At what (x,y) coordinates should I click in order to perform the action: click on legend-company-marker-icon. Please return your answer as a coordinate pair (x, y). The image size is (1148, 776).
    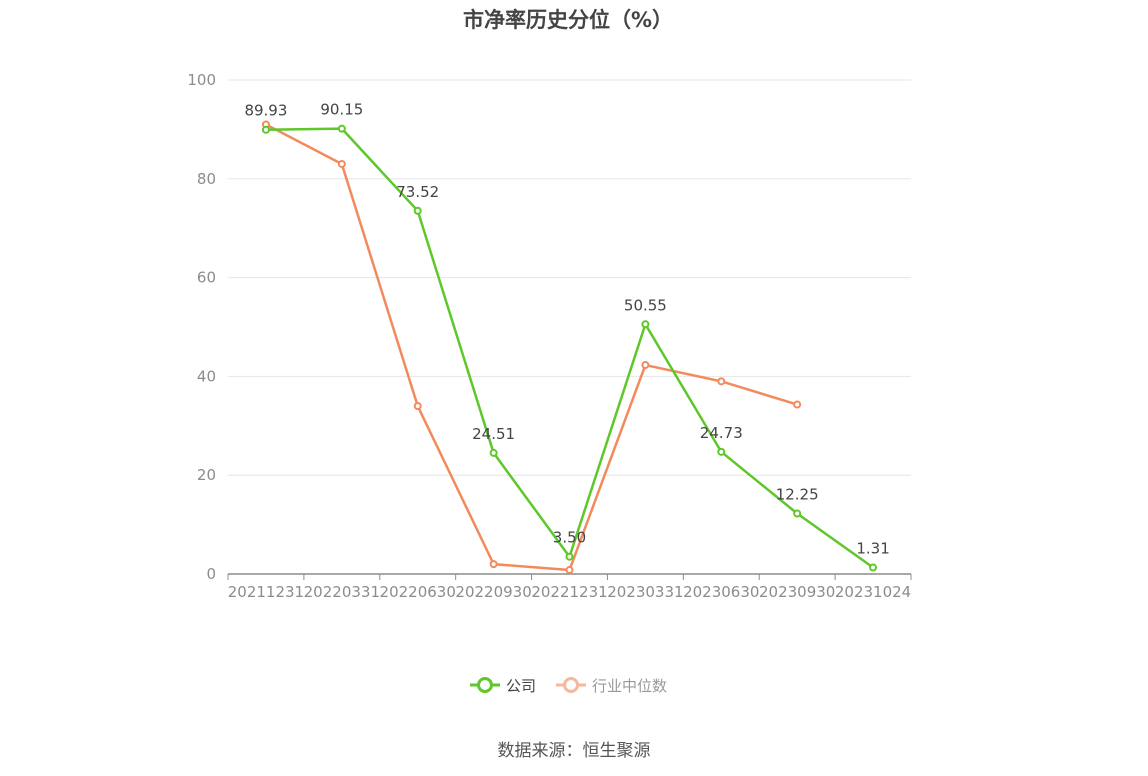
    Looking at the image, I should click on (485, 685).